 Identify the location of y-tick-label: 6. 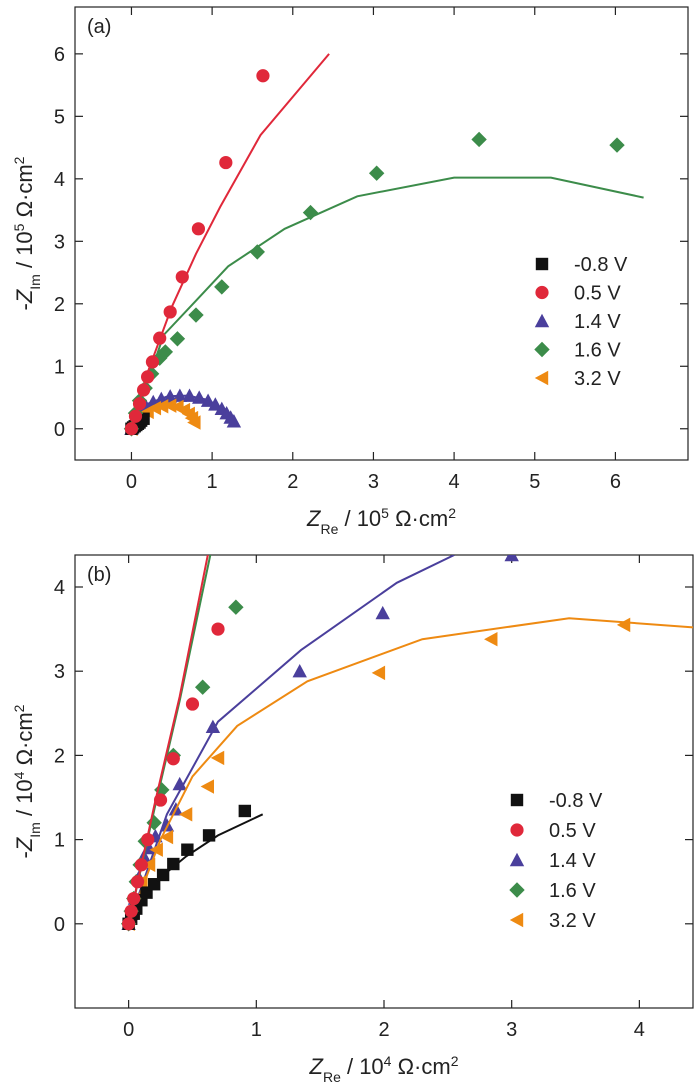
(59, 55).